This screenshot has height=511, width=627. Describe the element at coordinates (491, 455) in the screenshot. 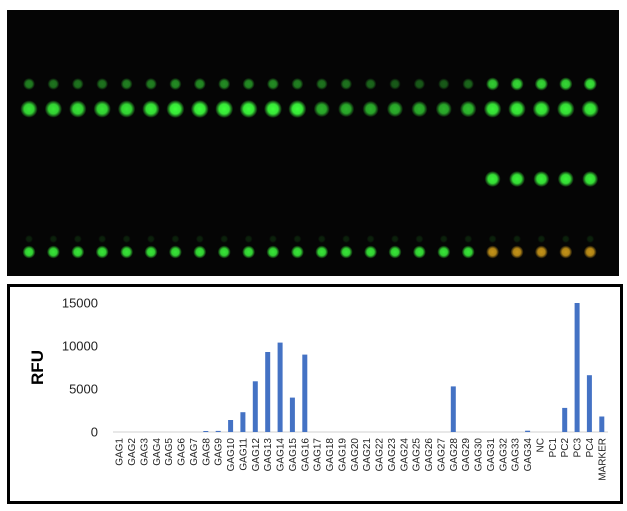

I see `x-tick-label: GAG31` at that location.